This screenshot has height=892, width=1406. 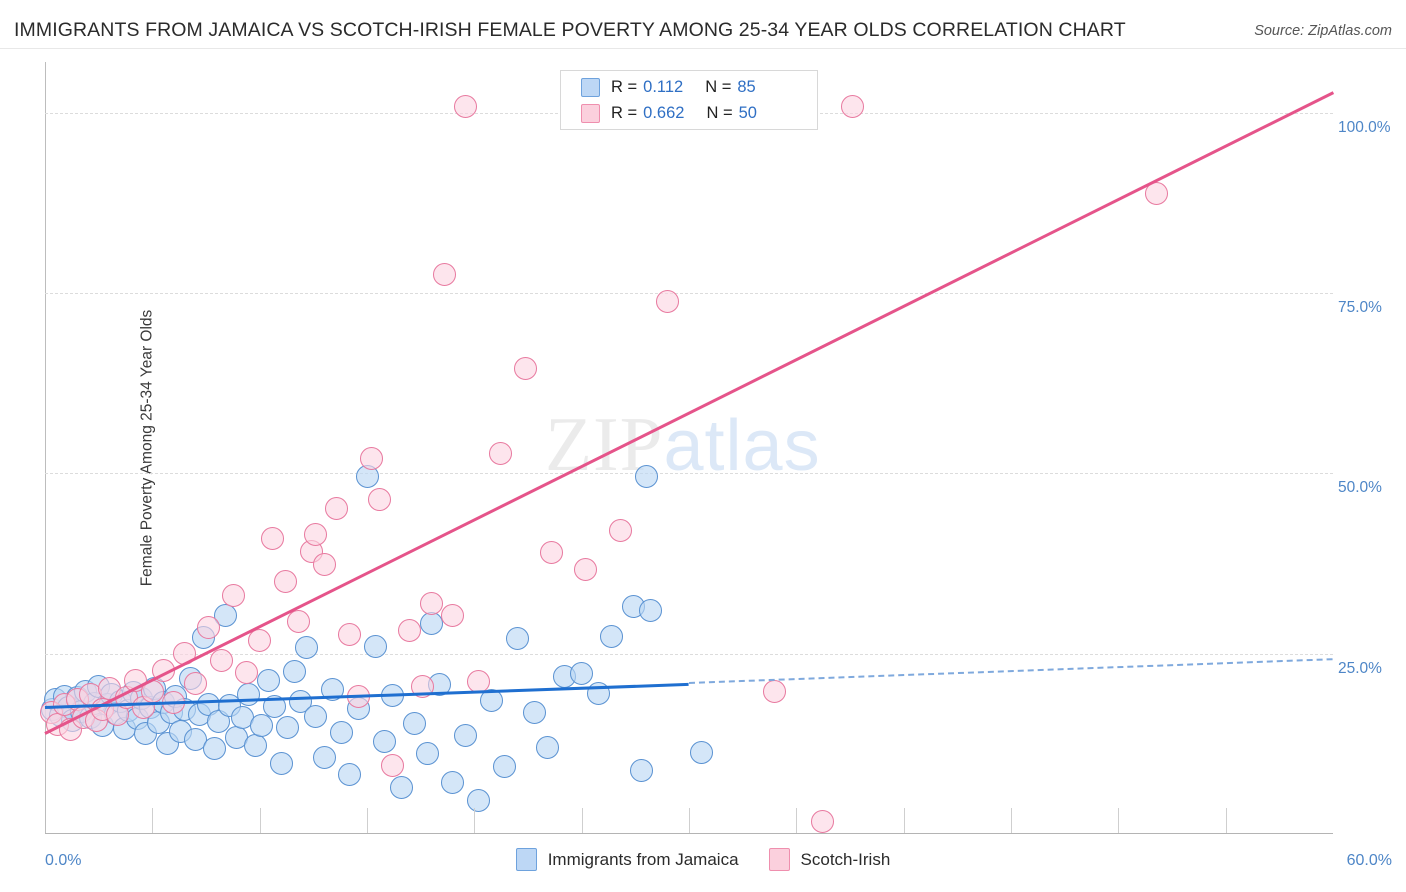 I want to click on y-tick-label-25-0%: 25.0%, so click(x=1360, y=668).